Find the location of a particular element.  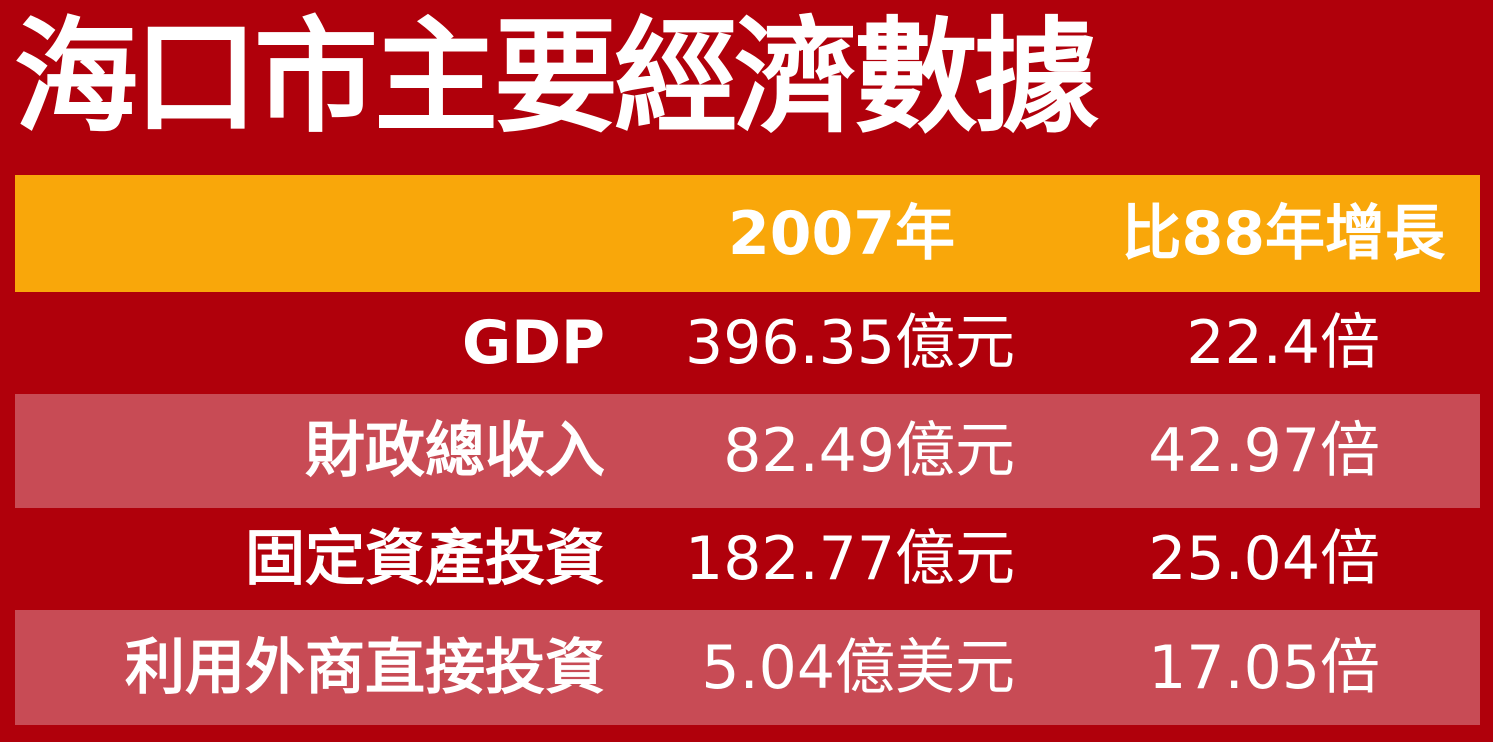

column-header: 2007年 is located at coordinates (841, 234).